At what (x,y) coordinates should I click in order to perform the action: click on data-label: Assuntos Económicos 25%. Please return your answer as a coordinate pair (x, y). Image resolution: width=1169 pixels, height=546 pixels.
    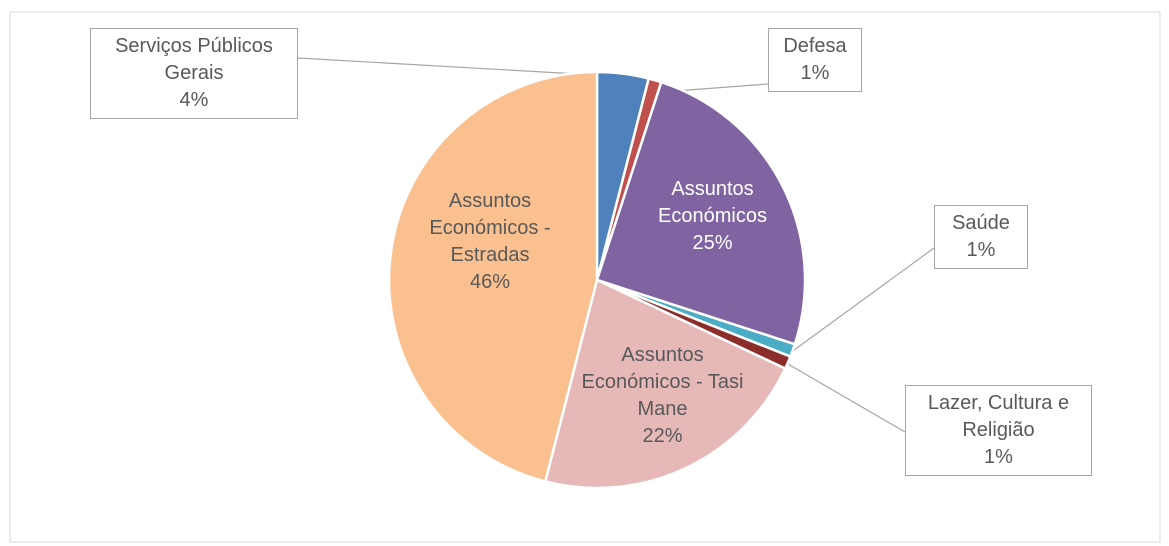
    Looking at the image, I should click on (712, 216).